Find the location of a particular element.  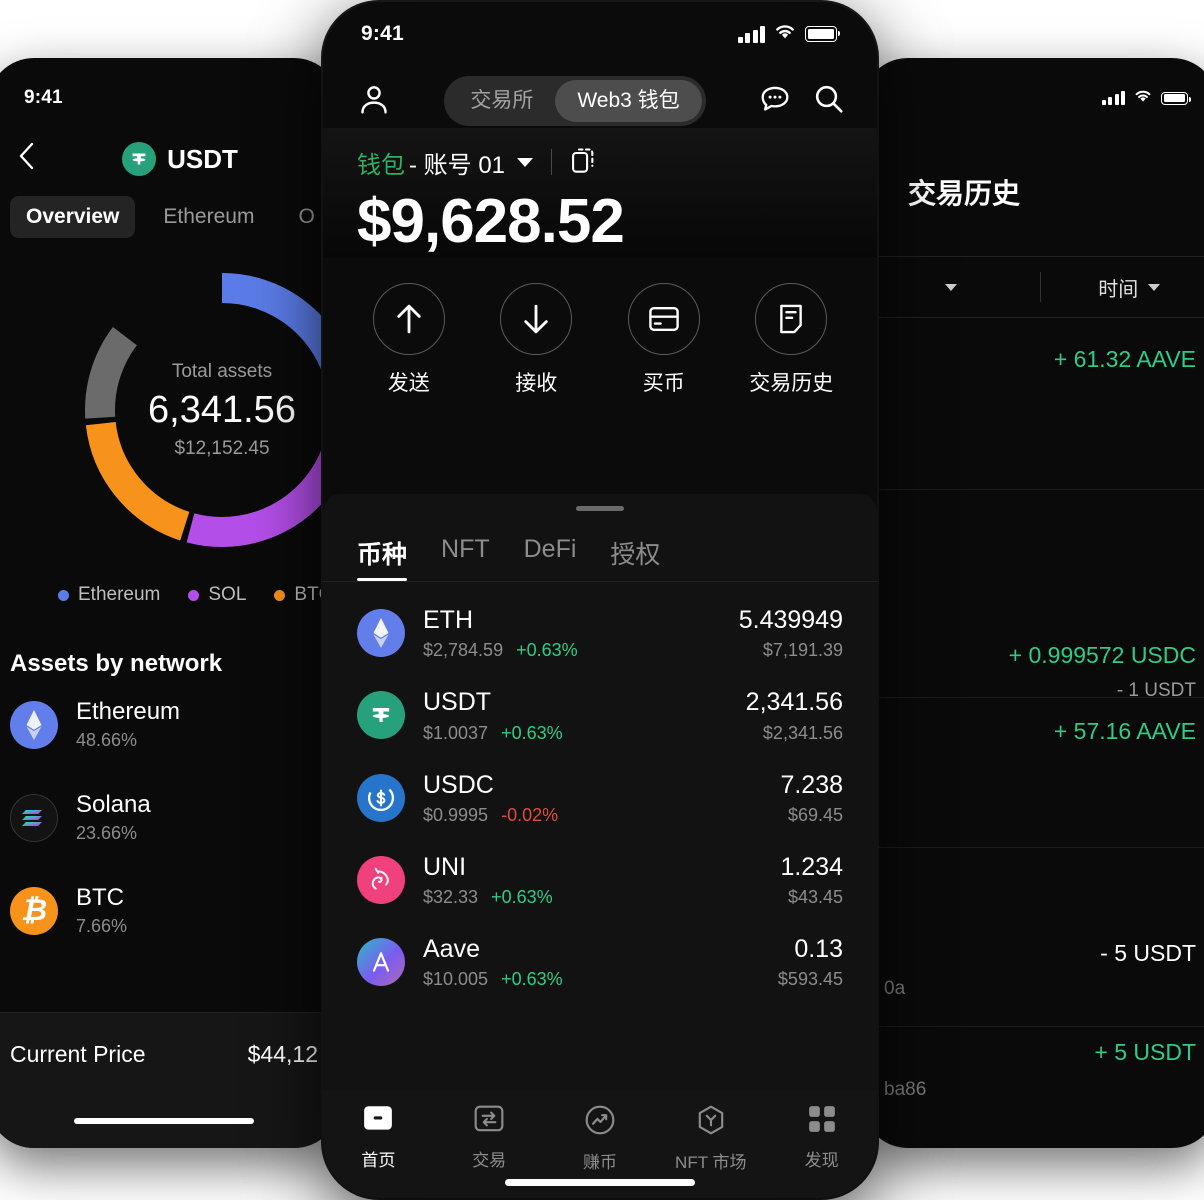

grid-icon is located at coordinates (822, 1121).